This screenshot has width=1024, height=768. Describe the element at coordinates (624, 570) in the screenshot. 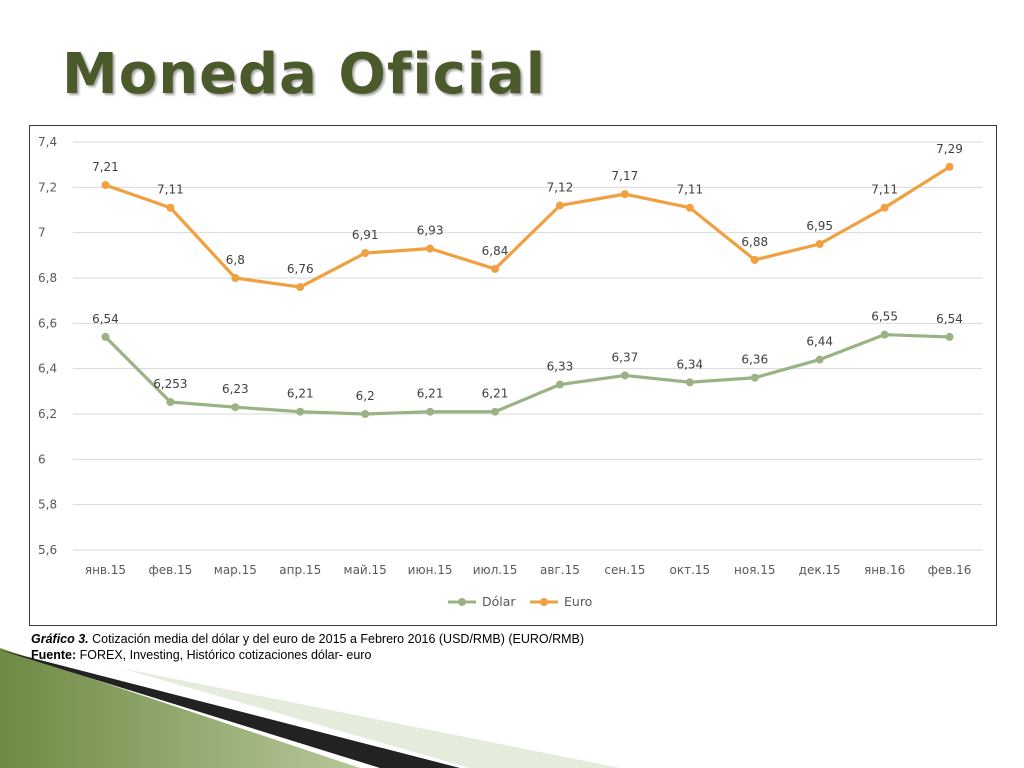

I see `x-tick-label: сен.15` at that location.